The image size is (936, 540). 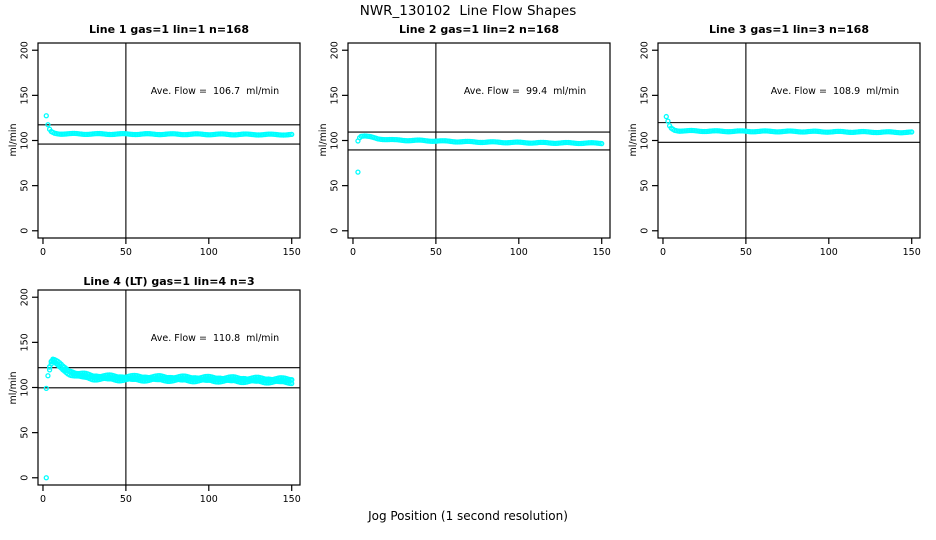 What do you see at coordinates (169, 281) in the screenshot?
I see `subplot-title-line-4: Line 4 (LT) gas=1 lin=4 n=3` at bounding box center [169, 281].